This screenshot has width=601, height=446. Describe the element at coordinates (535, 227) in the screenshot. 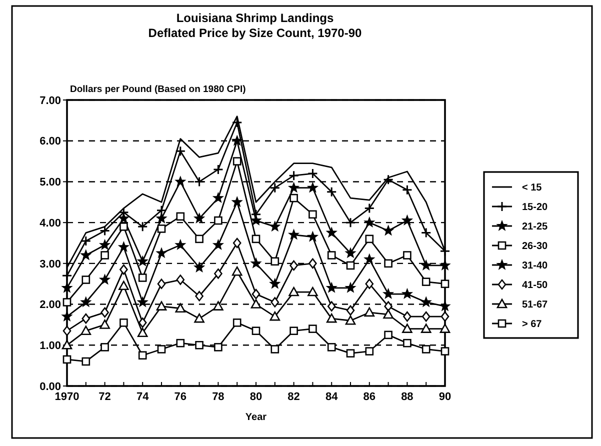

I see `legend-label: 21-25` at that location.